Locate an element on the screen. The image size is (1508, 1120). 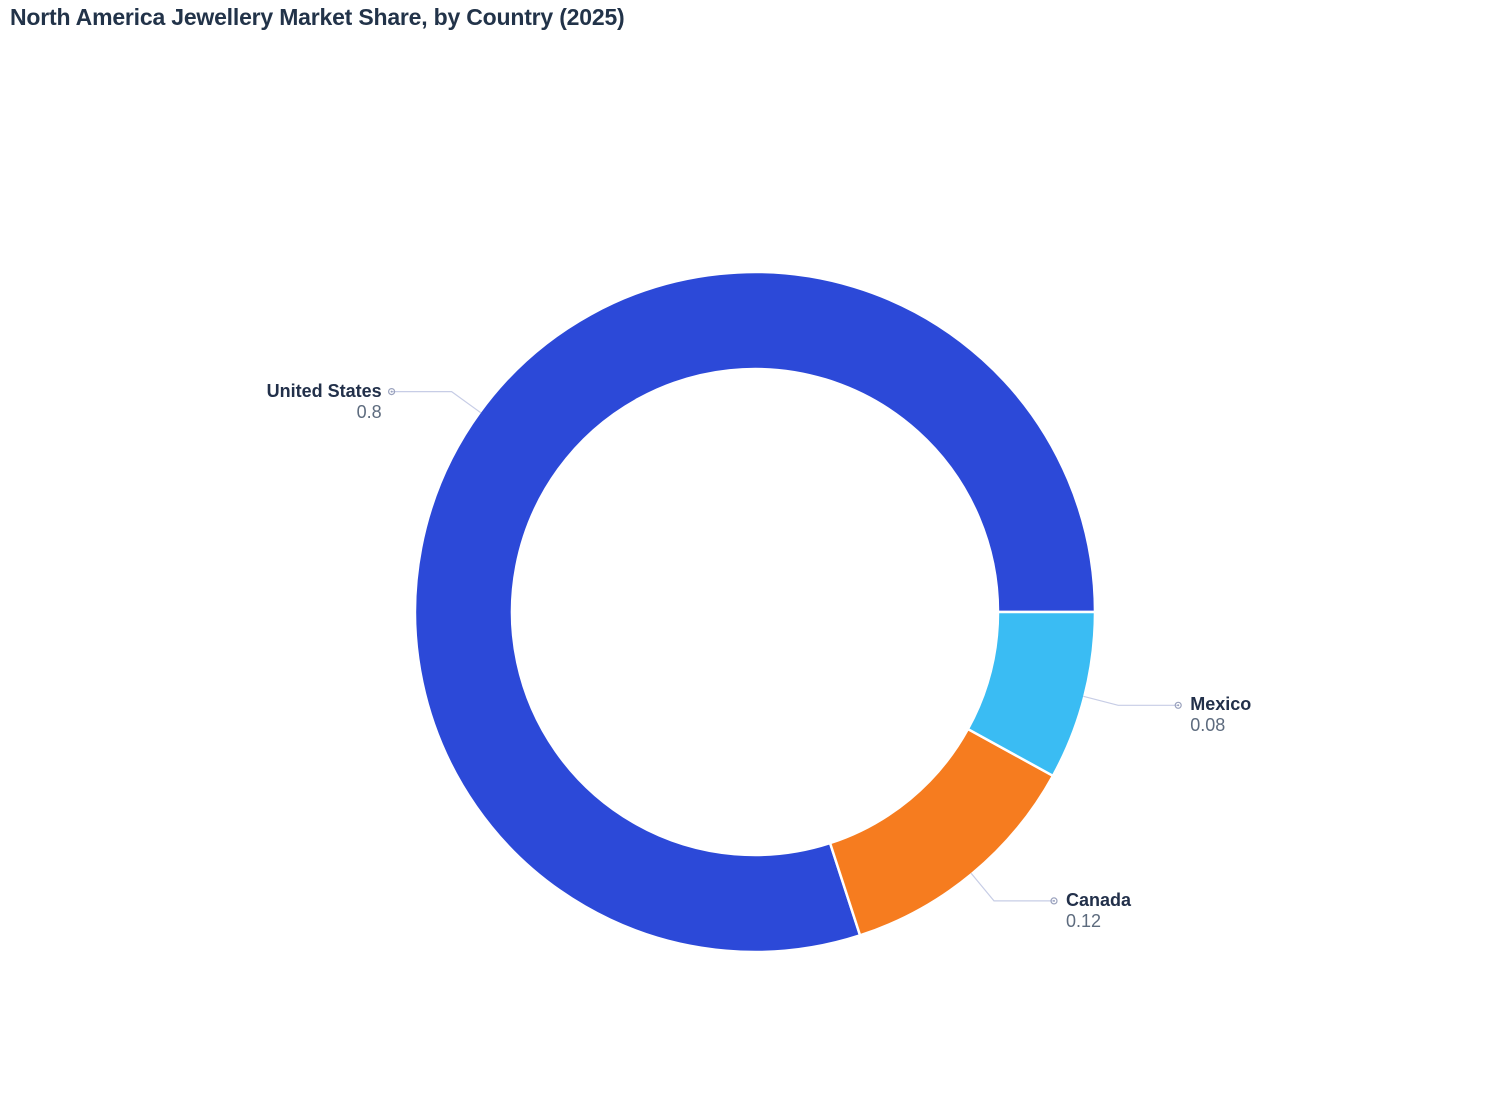
leader-dot-united-states is located at coordinates (392, 392).